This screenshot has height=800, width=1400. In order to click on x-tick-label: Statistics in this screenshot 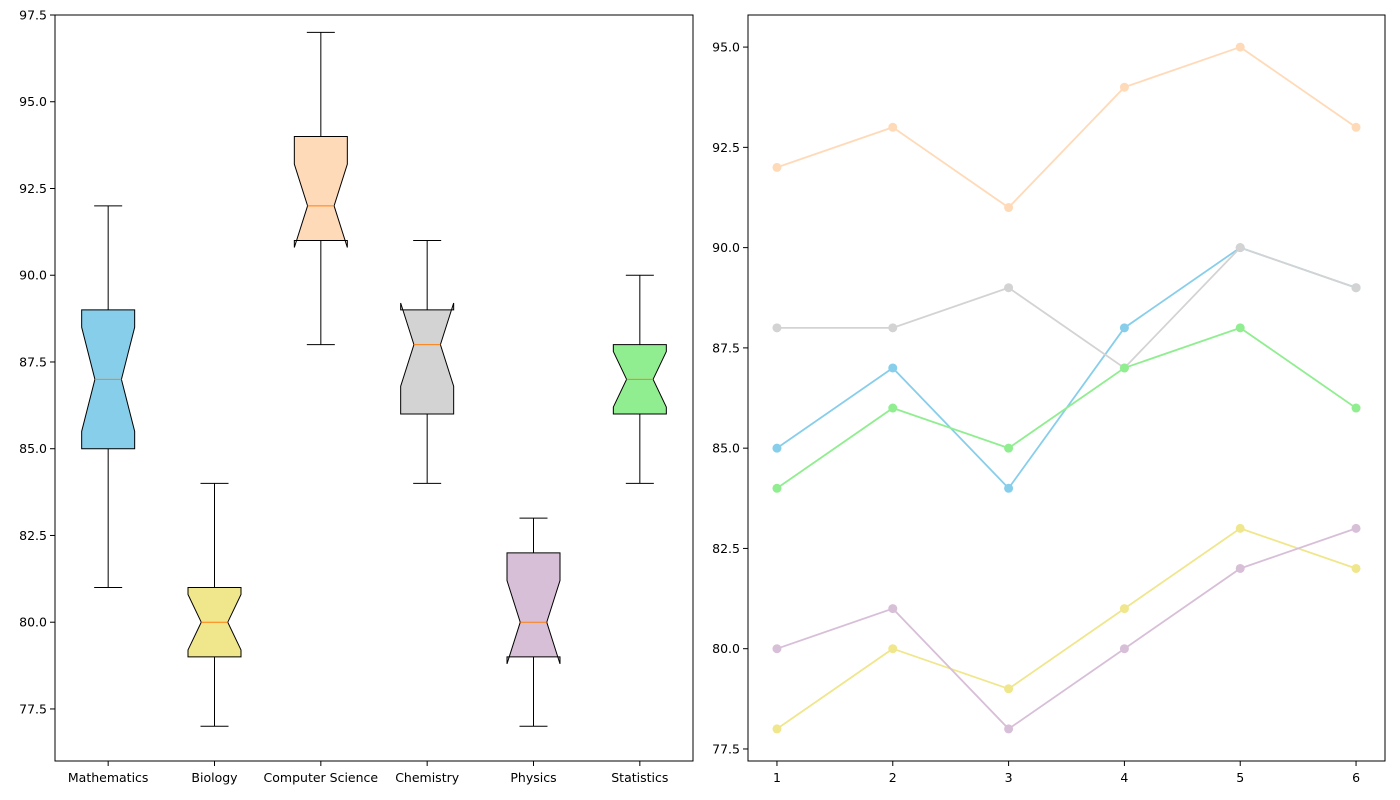, I will do `click(639, 777)`.